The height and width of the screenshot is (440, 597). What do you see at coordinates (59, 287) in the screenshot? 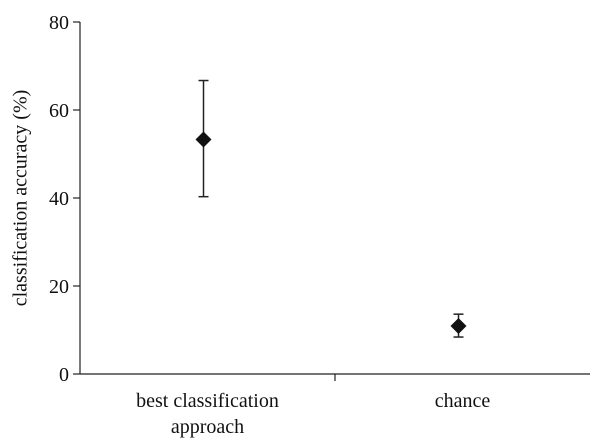
I see `y-tick-label: 20` at bounding box center [59, 287].